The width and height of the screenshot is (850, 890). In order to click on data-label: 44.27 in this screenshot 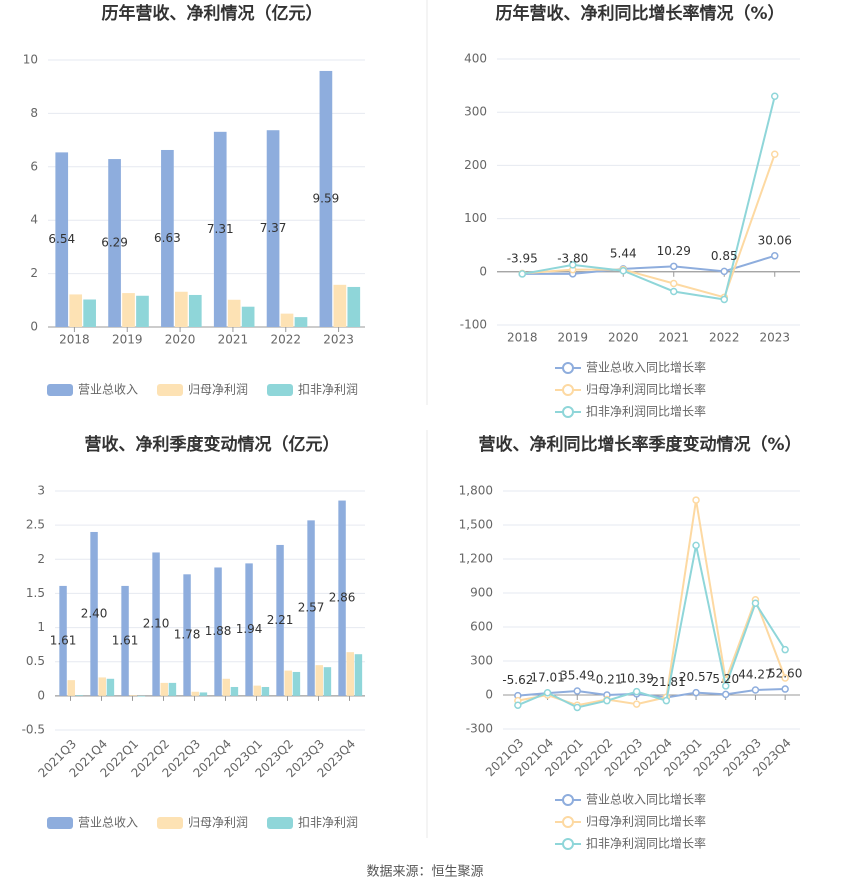, I will do `click(755, 674)`.